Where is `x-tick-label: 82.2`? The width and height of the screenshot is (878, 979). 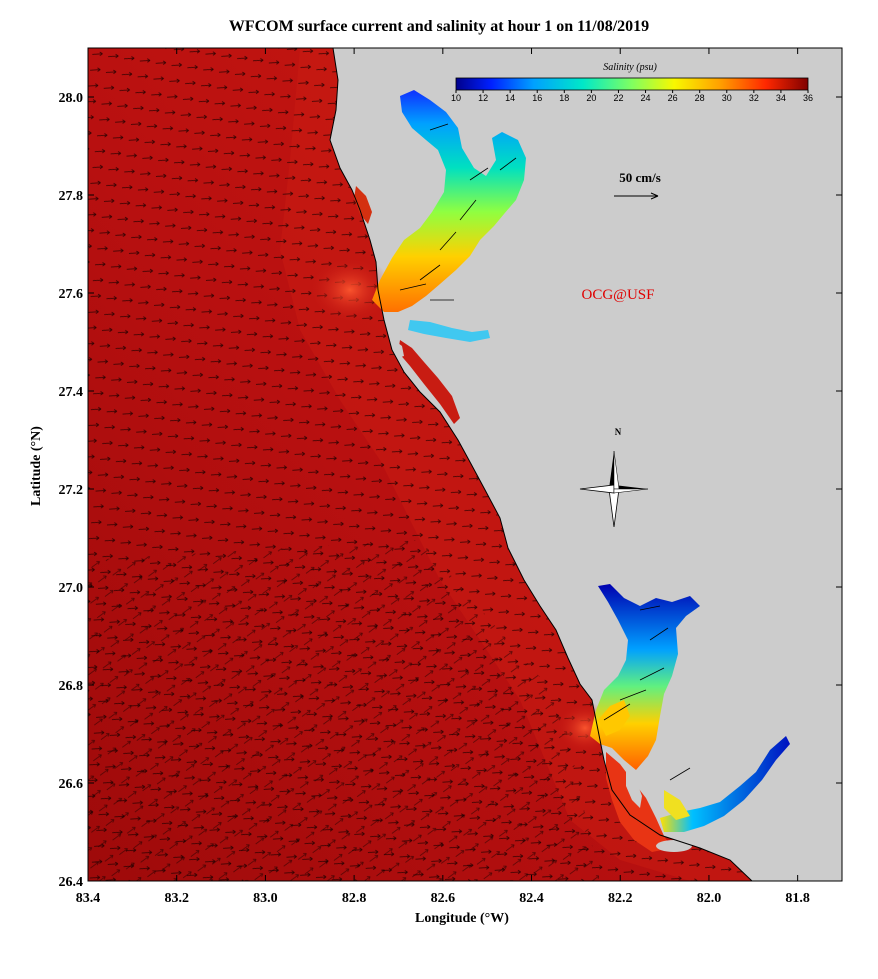 x-tick-label: 82.2 is located at coordinates (620, 898).